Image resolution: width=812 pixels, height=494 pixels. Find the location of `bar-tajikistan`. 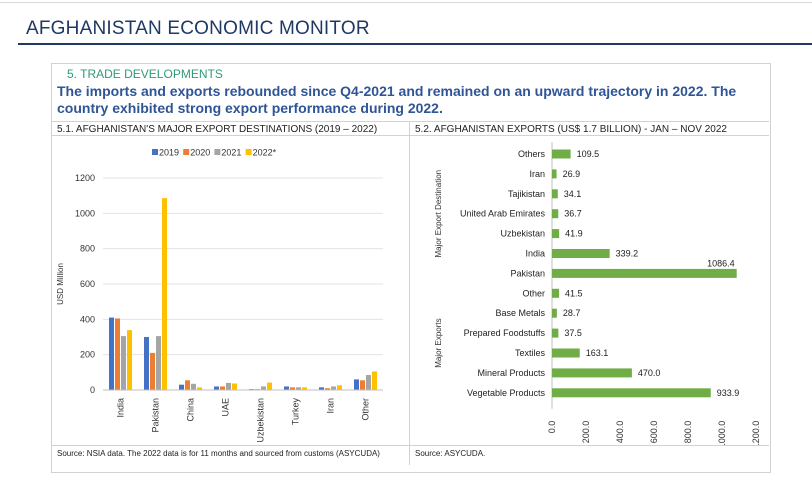

bar-tajikistan is located at coordinates (555, 194).